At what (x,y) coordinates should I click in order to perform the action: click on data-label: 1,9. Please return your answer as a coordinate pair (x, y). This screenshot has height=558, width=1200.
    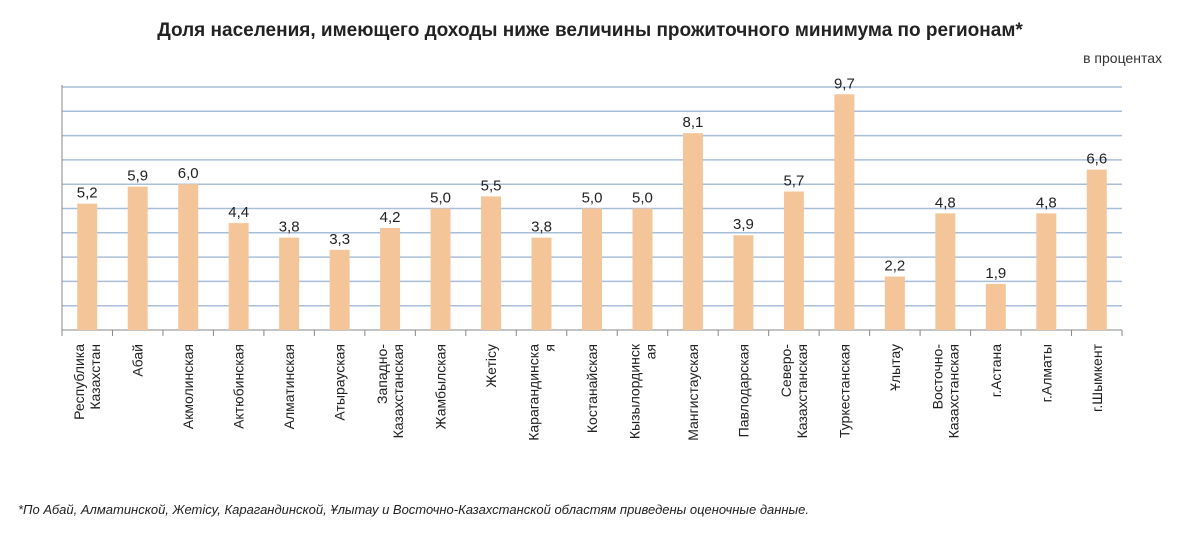
    Looking at the image, I should click on (995, 273).